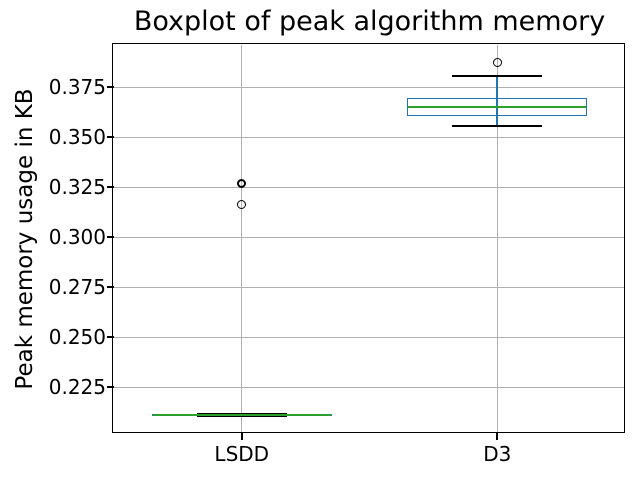  Describe the element at coordinates (77, 137) in the screenshot. I see `y-tick-label: 0.350` at that location.